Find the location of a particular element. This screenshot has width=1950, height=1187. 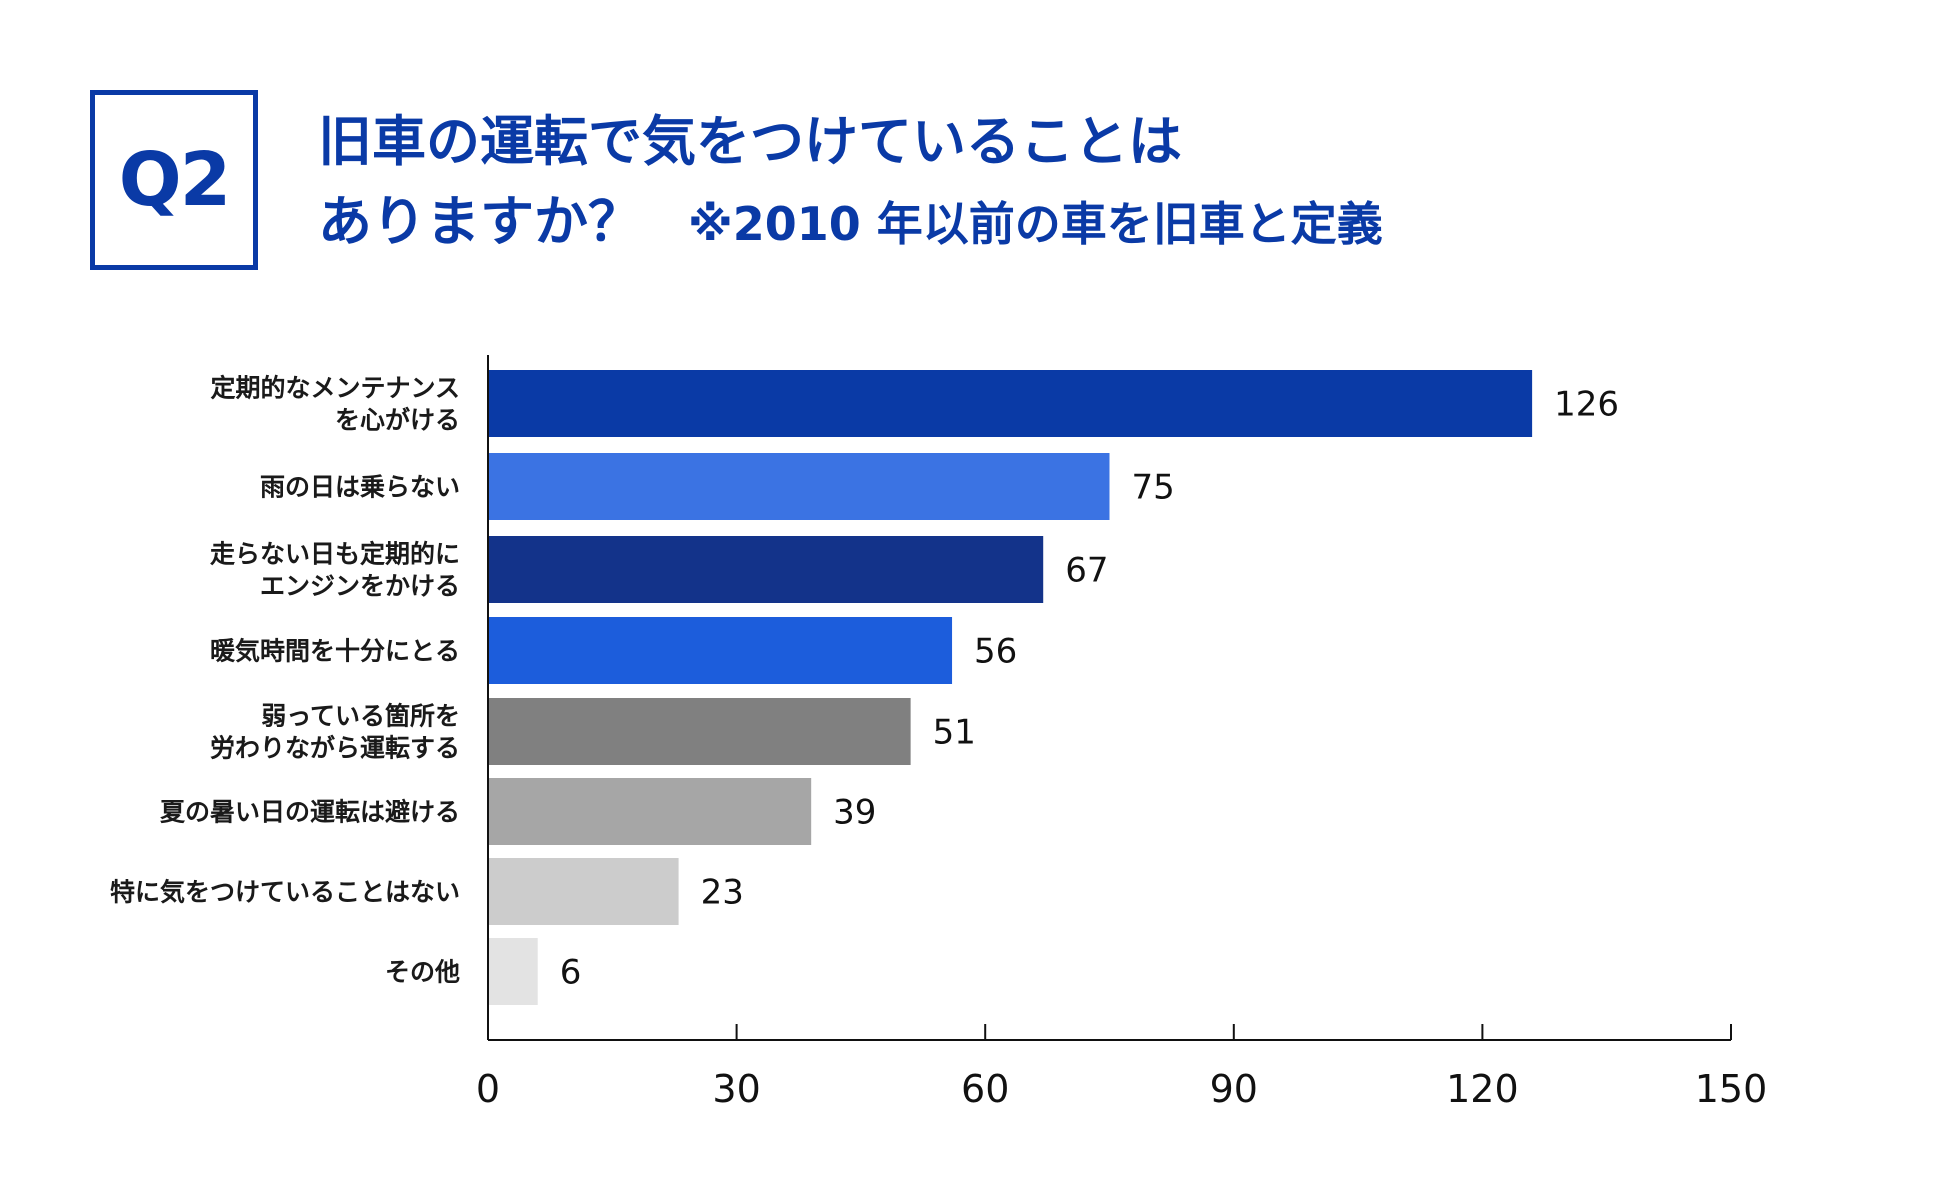

x-tick-label-120: 120 is located at coordinates (1482, 1089).